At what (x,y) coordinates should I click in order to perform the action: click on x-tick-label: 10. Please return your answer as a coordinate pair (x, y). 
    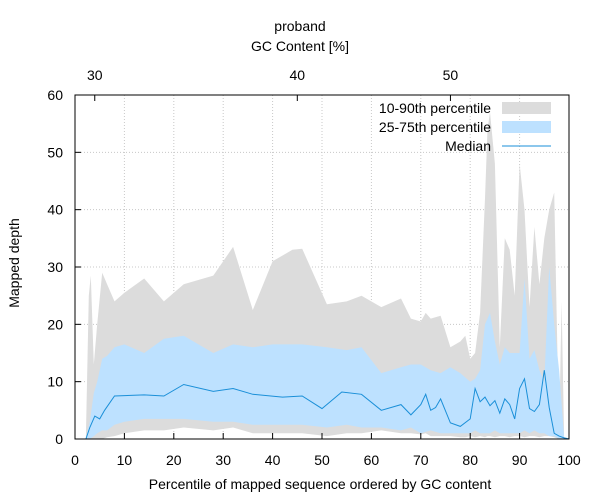
    Looking at the image, I should click on (125, 460).